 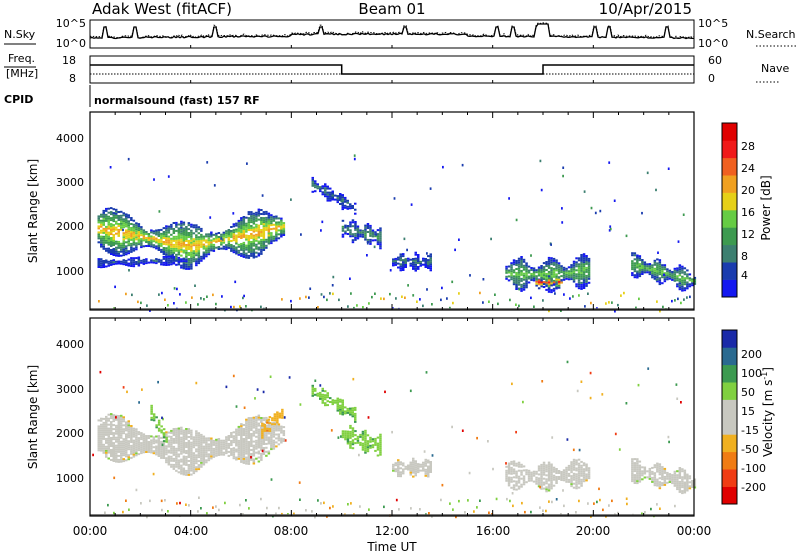 I want to click on velocity-colorbar-step, so click(x=729, y=356).